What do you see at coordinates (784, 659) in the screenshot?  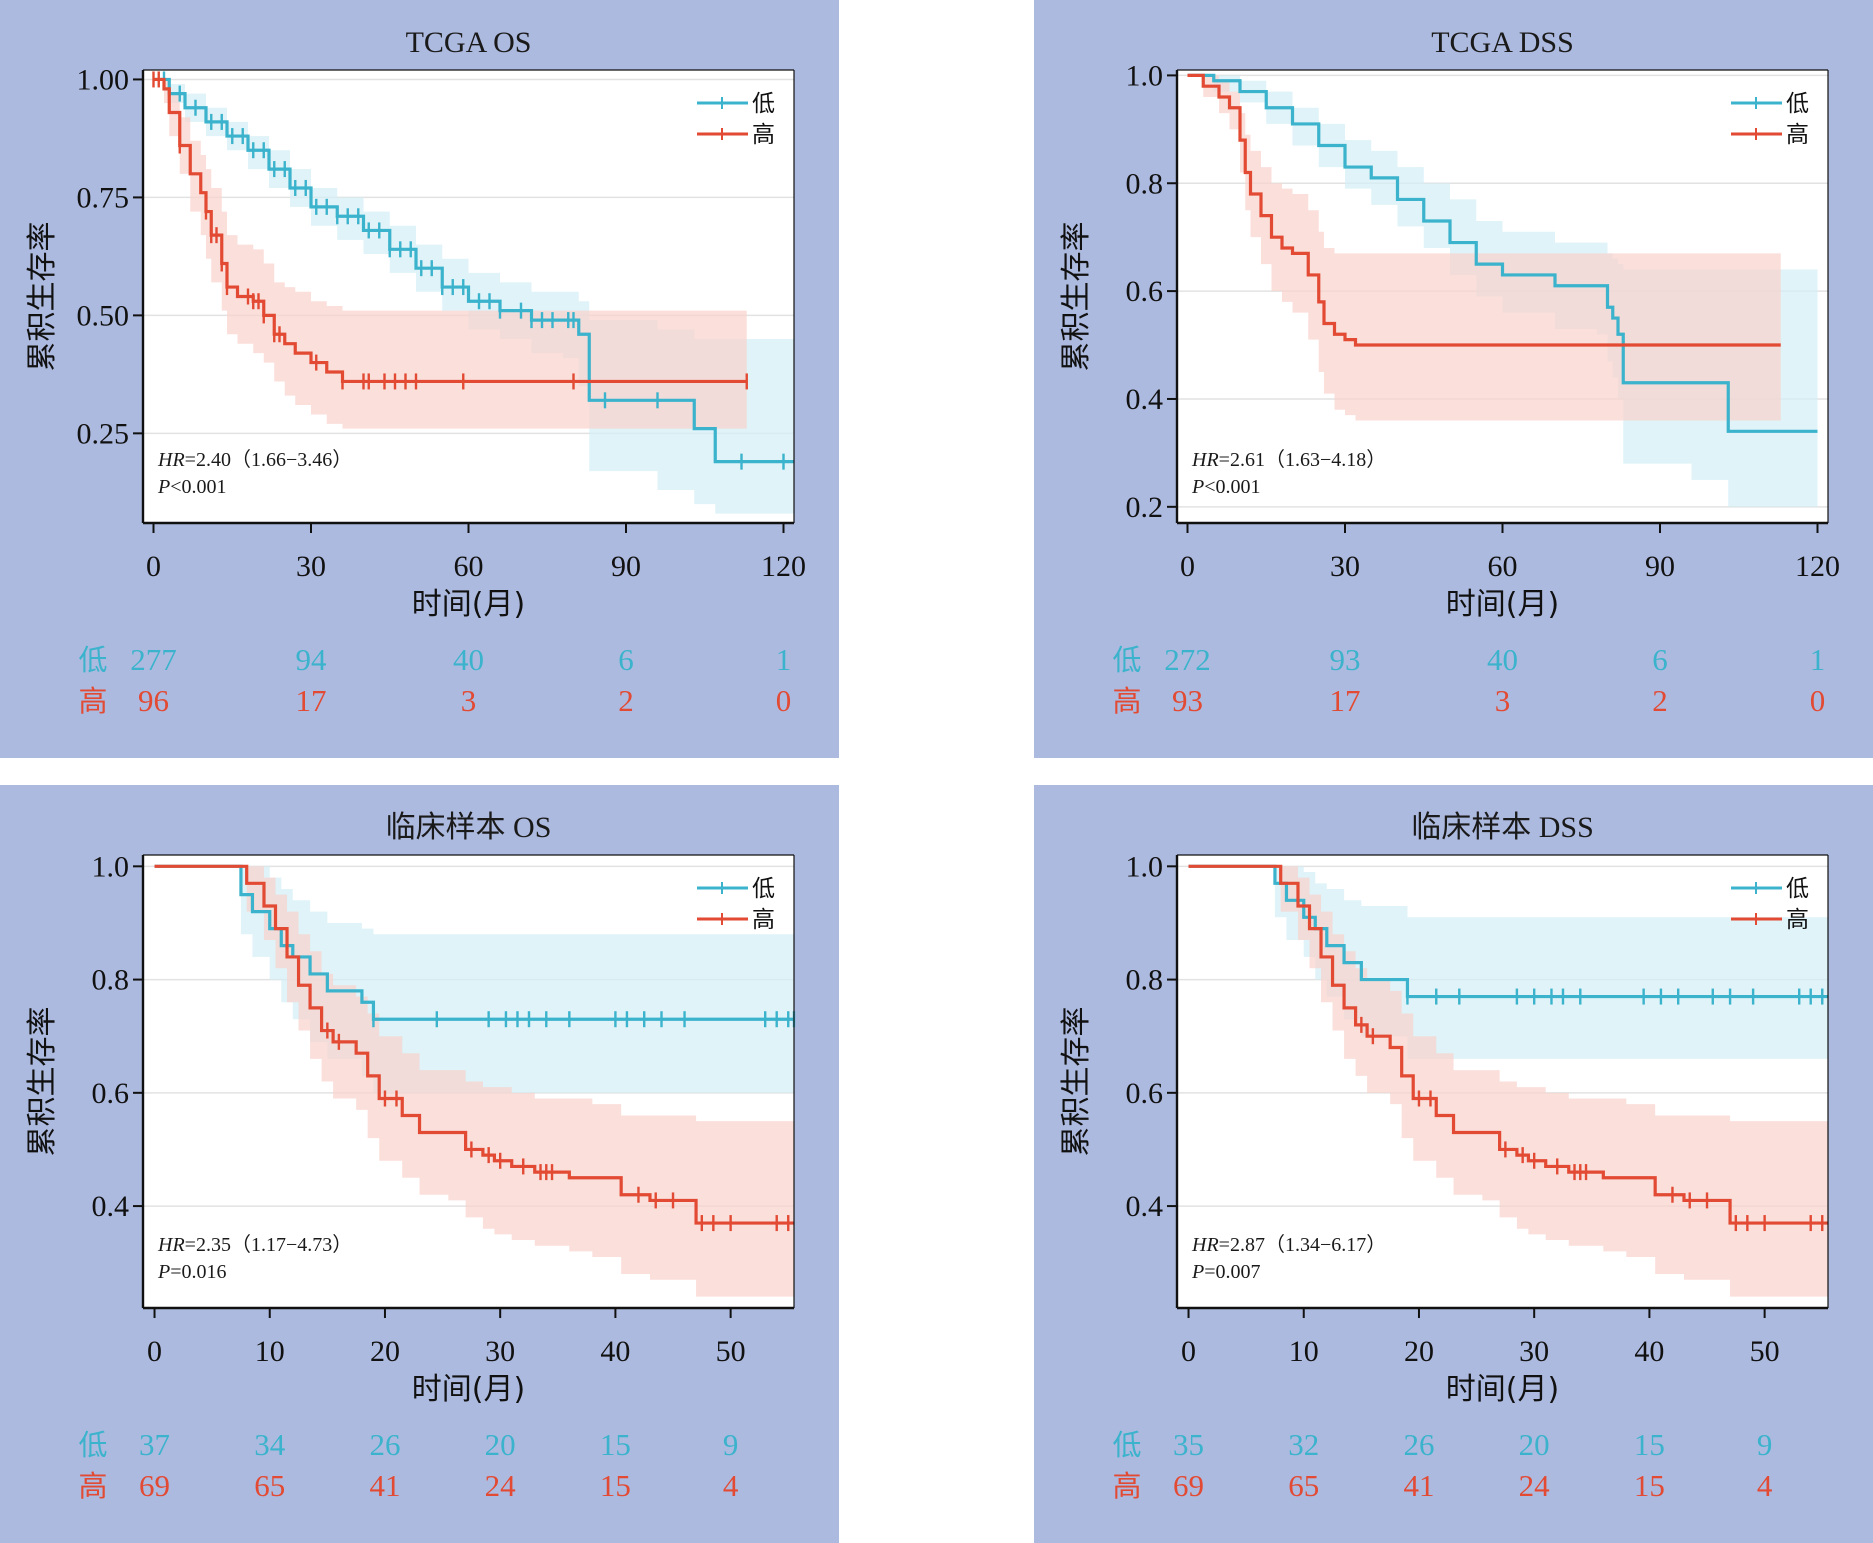 I see `risk-count: 1` at bounding box center [784, 659].